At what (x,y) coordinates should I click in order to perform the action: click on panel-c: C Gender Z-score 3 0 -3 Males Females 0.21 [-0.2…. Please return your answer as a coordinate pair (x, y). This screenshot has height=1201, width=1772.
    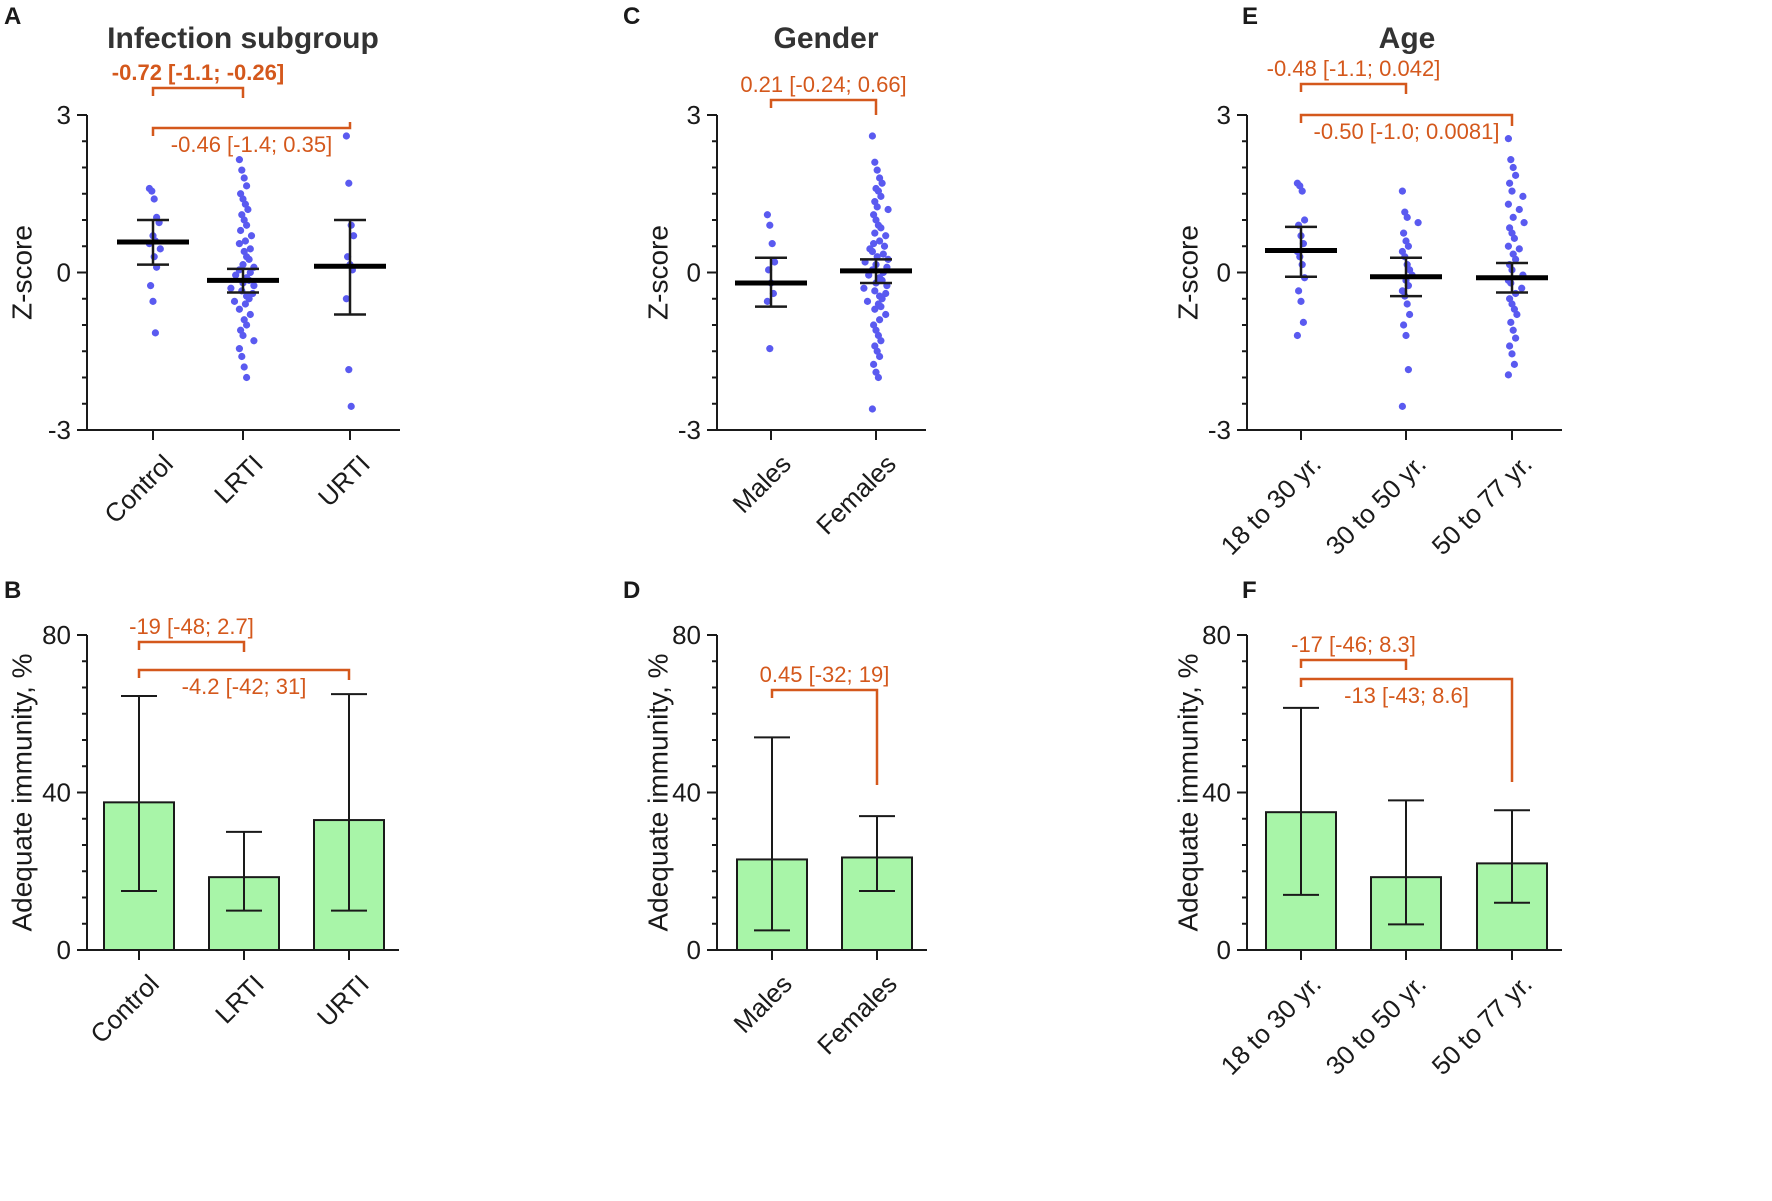
    Looking at the image, I should click on (774, 271).